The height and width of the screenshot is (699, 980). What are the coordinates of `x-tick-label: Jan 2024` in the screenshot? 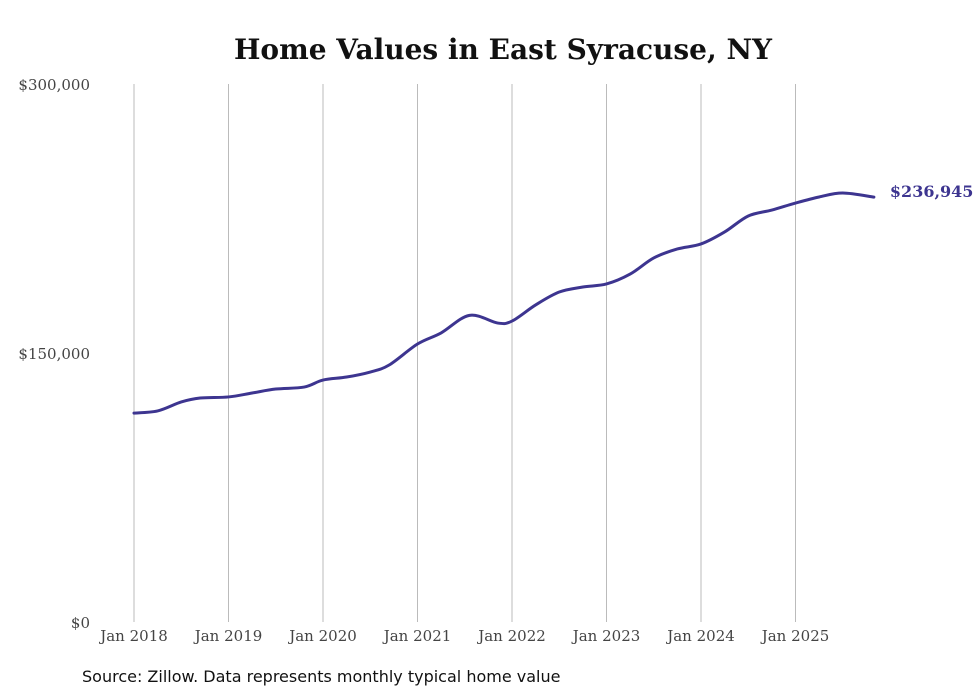 It's located at (700, 636).